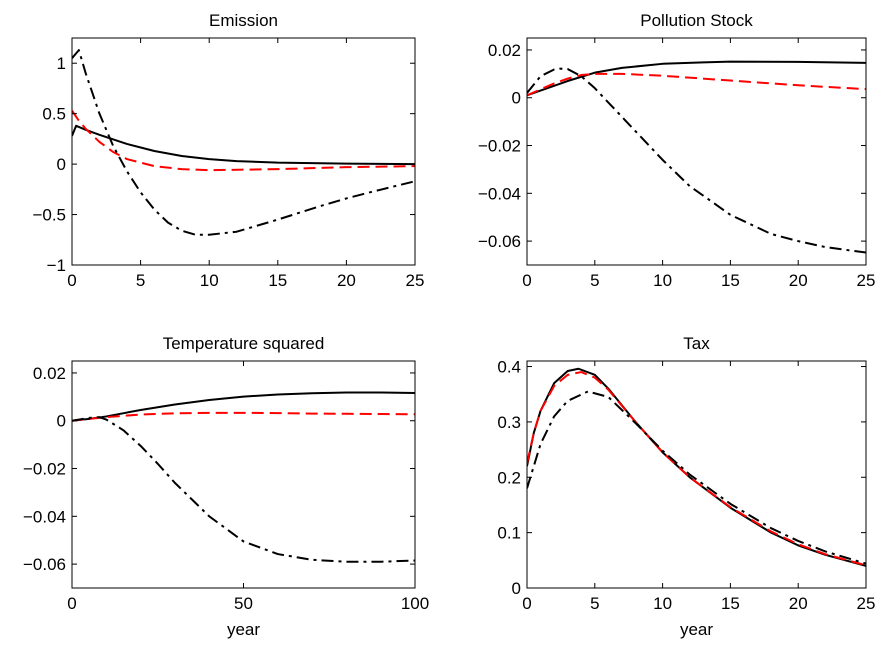 The width and height of the screenshot is (883, 655). Describe the element at coordinates (696, 343) in the screenshot. I see `subplot-title: Tax` at that location.